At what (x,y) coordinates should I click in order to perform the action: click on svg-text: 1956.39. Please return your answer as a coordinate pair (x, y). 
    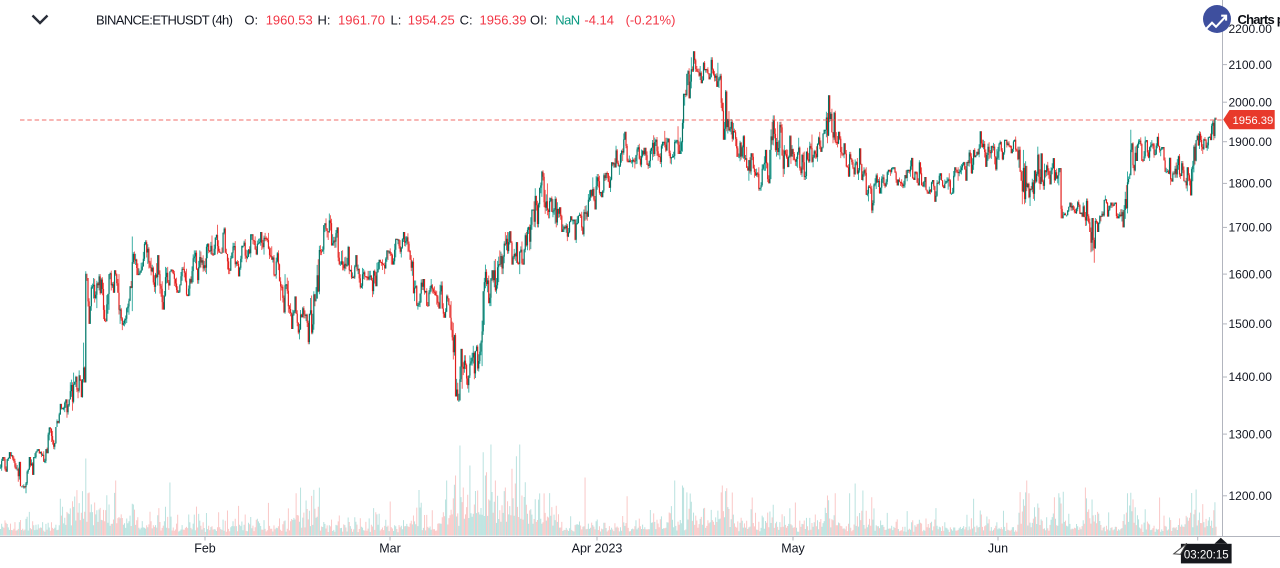
    Looking at the image, I should click on (1253, 121).